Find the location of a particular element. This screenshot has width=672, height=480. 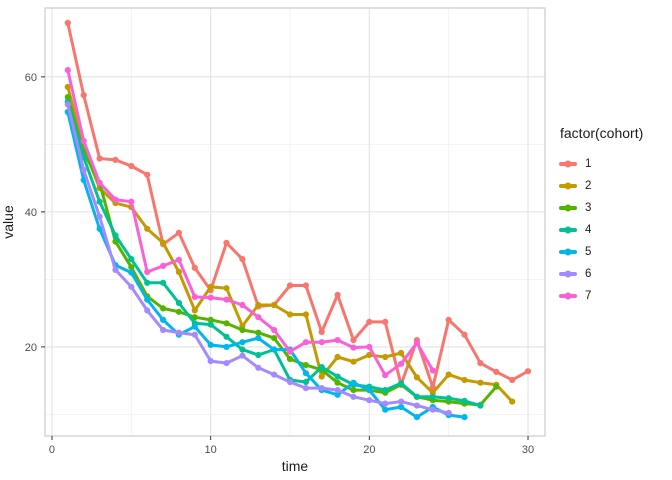

legend-item-label: 5 is located at coordinates (588, 252).